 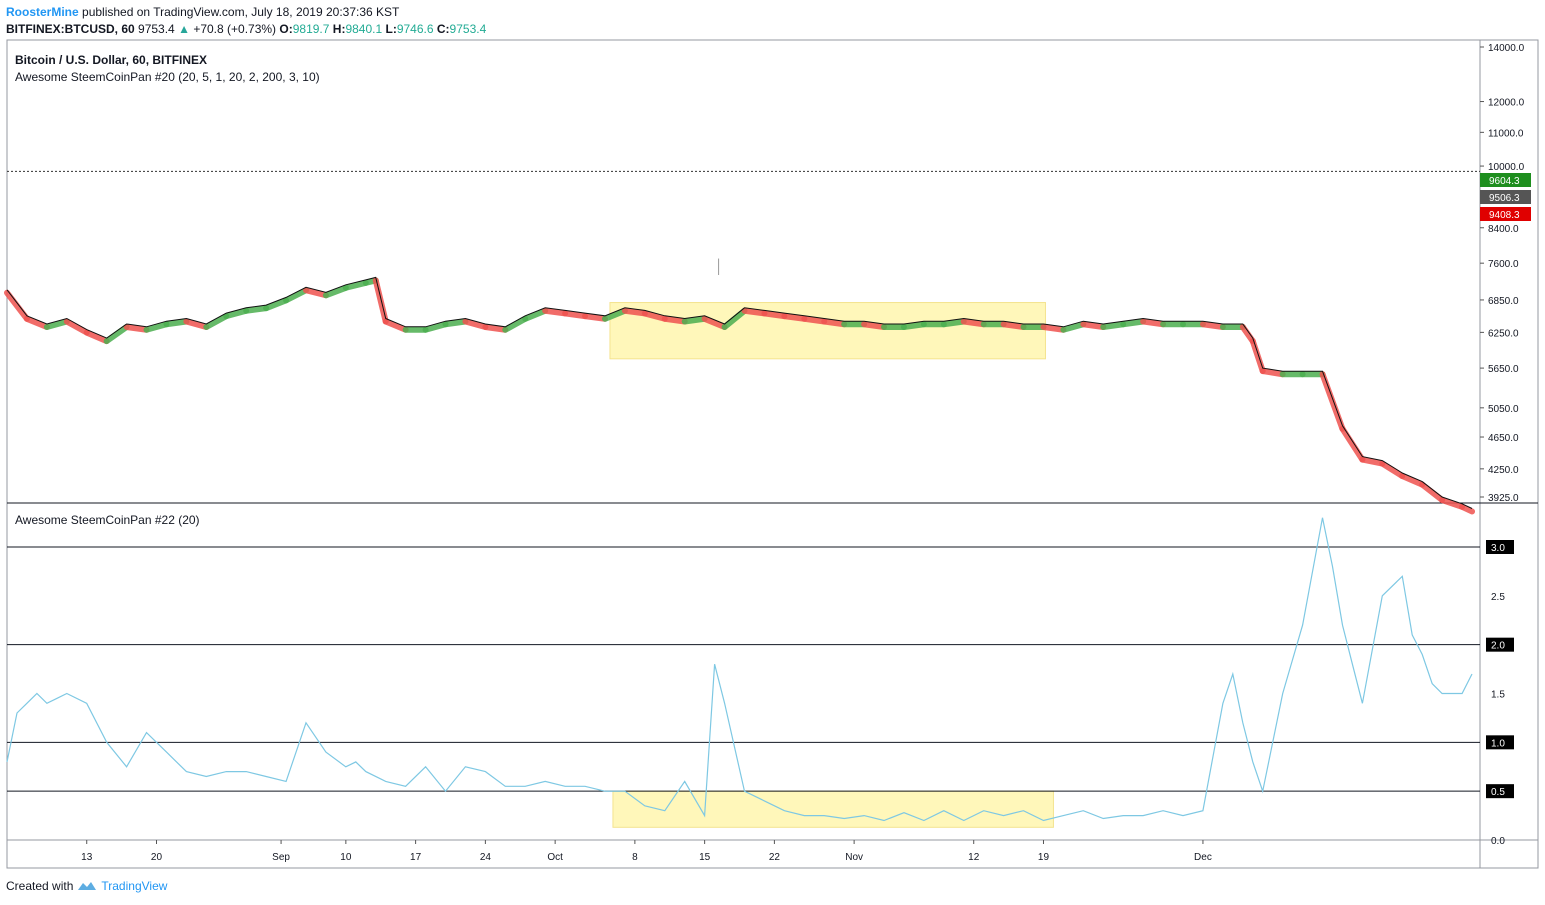 What do you see at coordinates (1044, 857) in the screenshot?
I see `time-tick-label: 19` at bounding box center [1044, 857].